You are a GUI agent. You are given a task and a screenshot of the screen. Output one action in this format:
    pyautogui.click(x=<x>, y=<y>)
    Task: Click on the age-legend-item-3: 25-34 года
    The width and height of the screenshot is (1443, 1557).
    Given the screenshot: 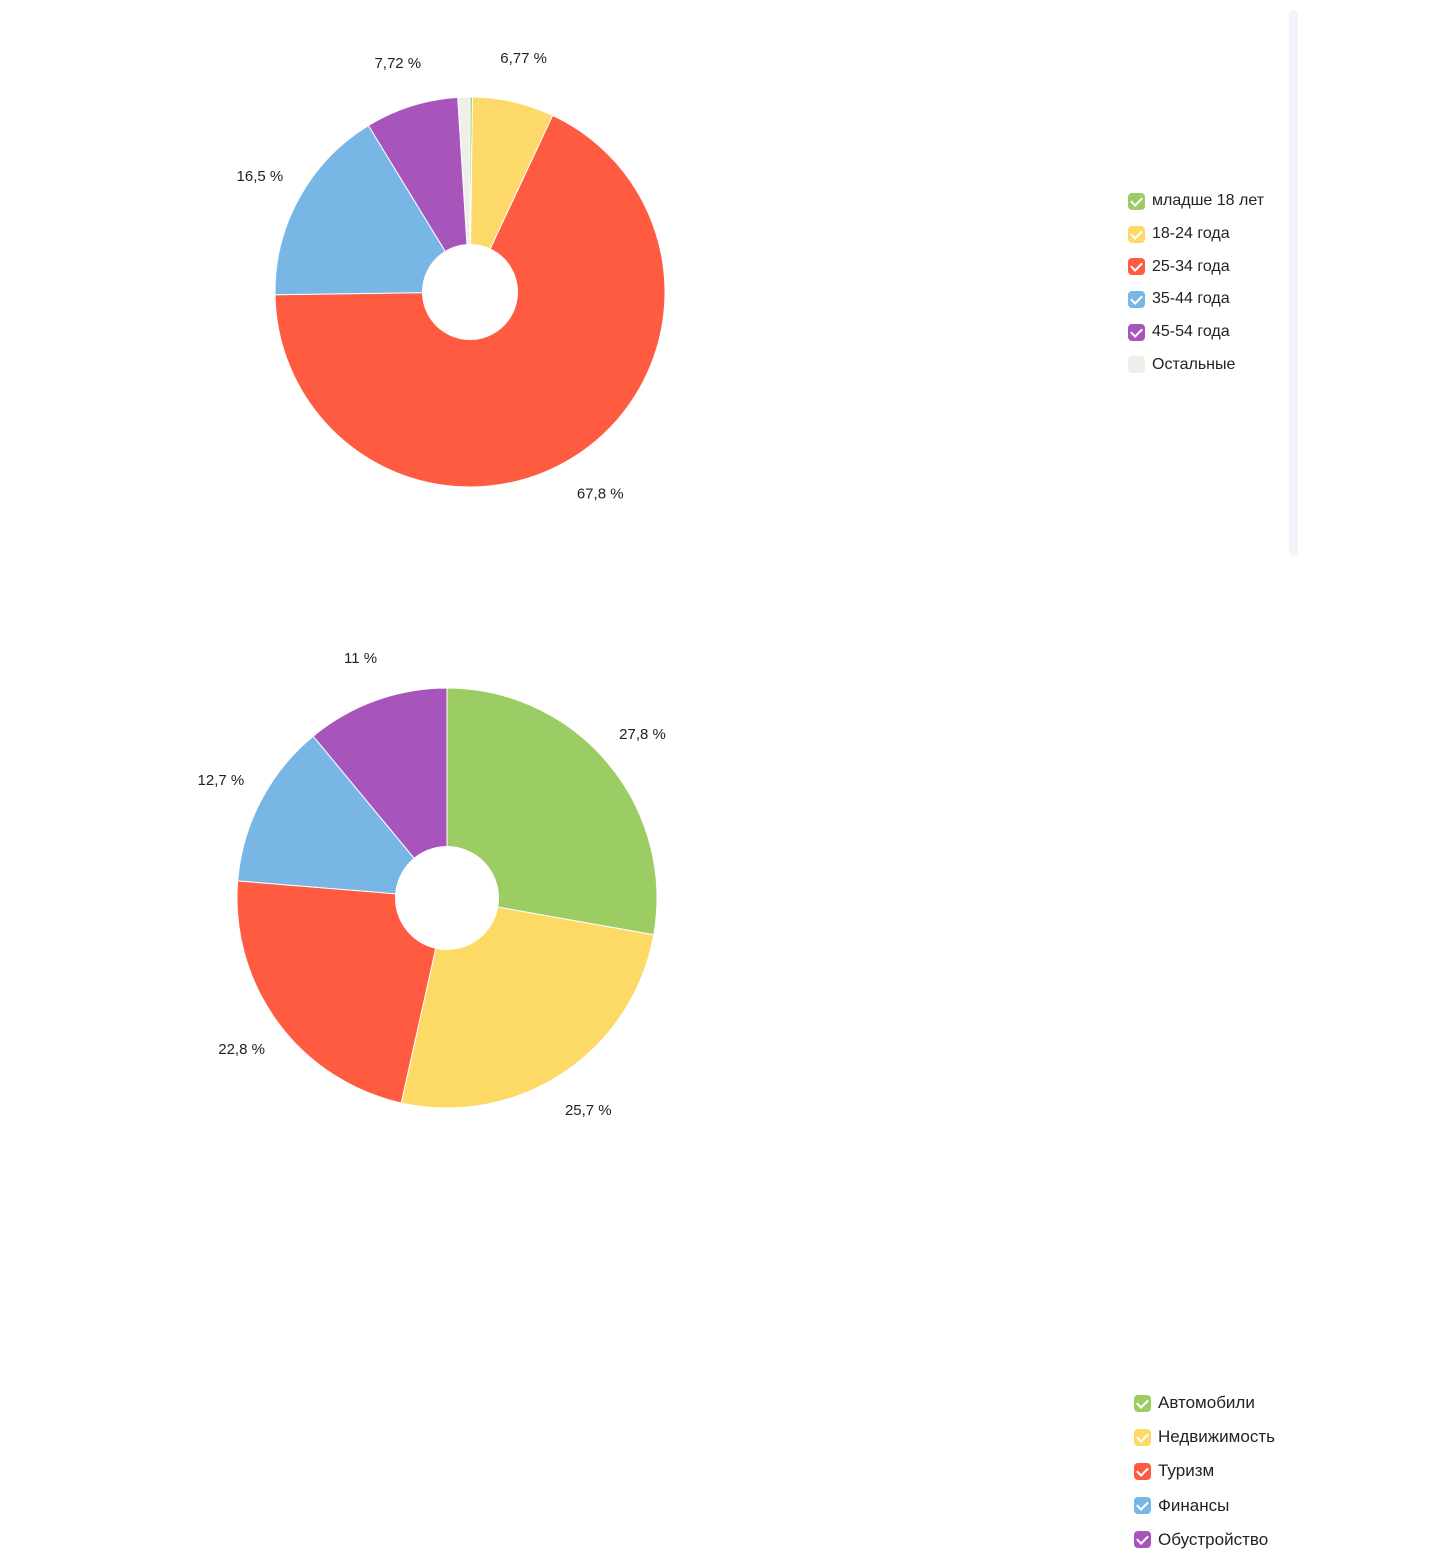 What is the action you would take?
    pyautogui.click(x=1196, y=266)
    